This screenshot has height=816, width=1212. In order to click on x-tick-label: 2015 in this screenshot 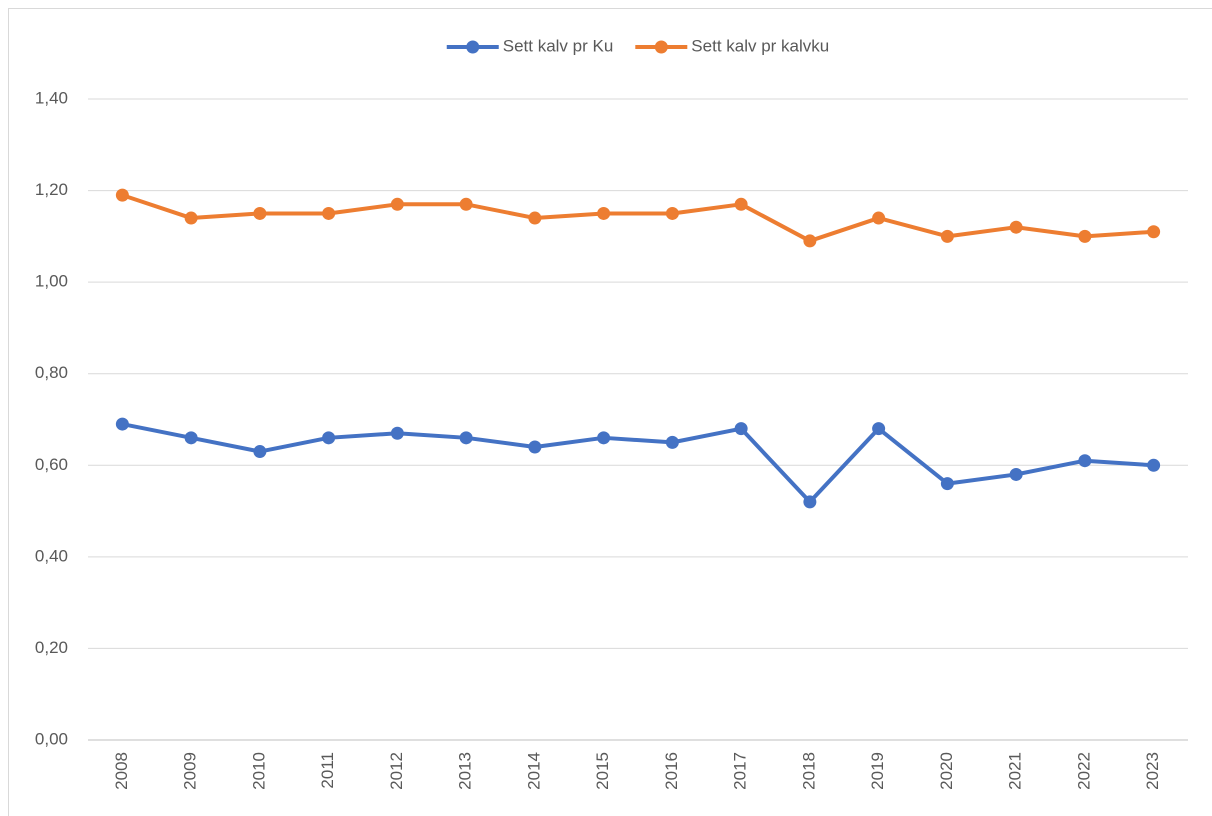, I will do `click(602, 771)`.